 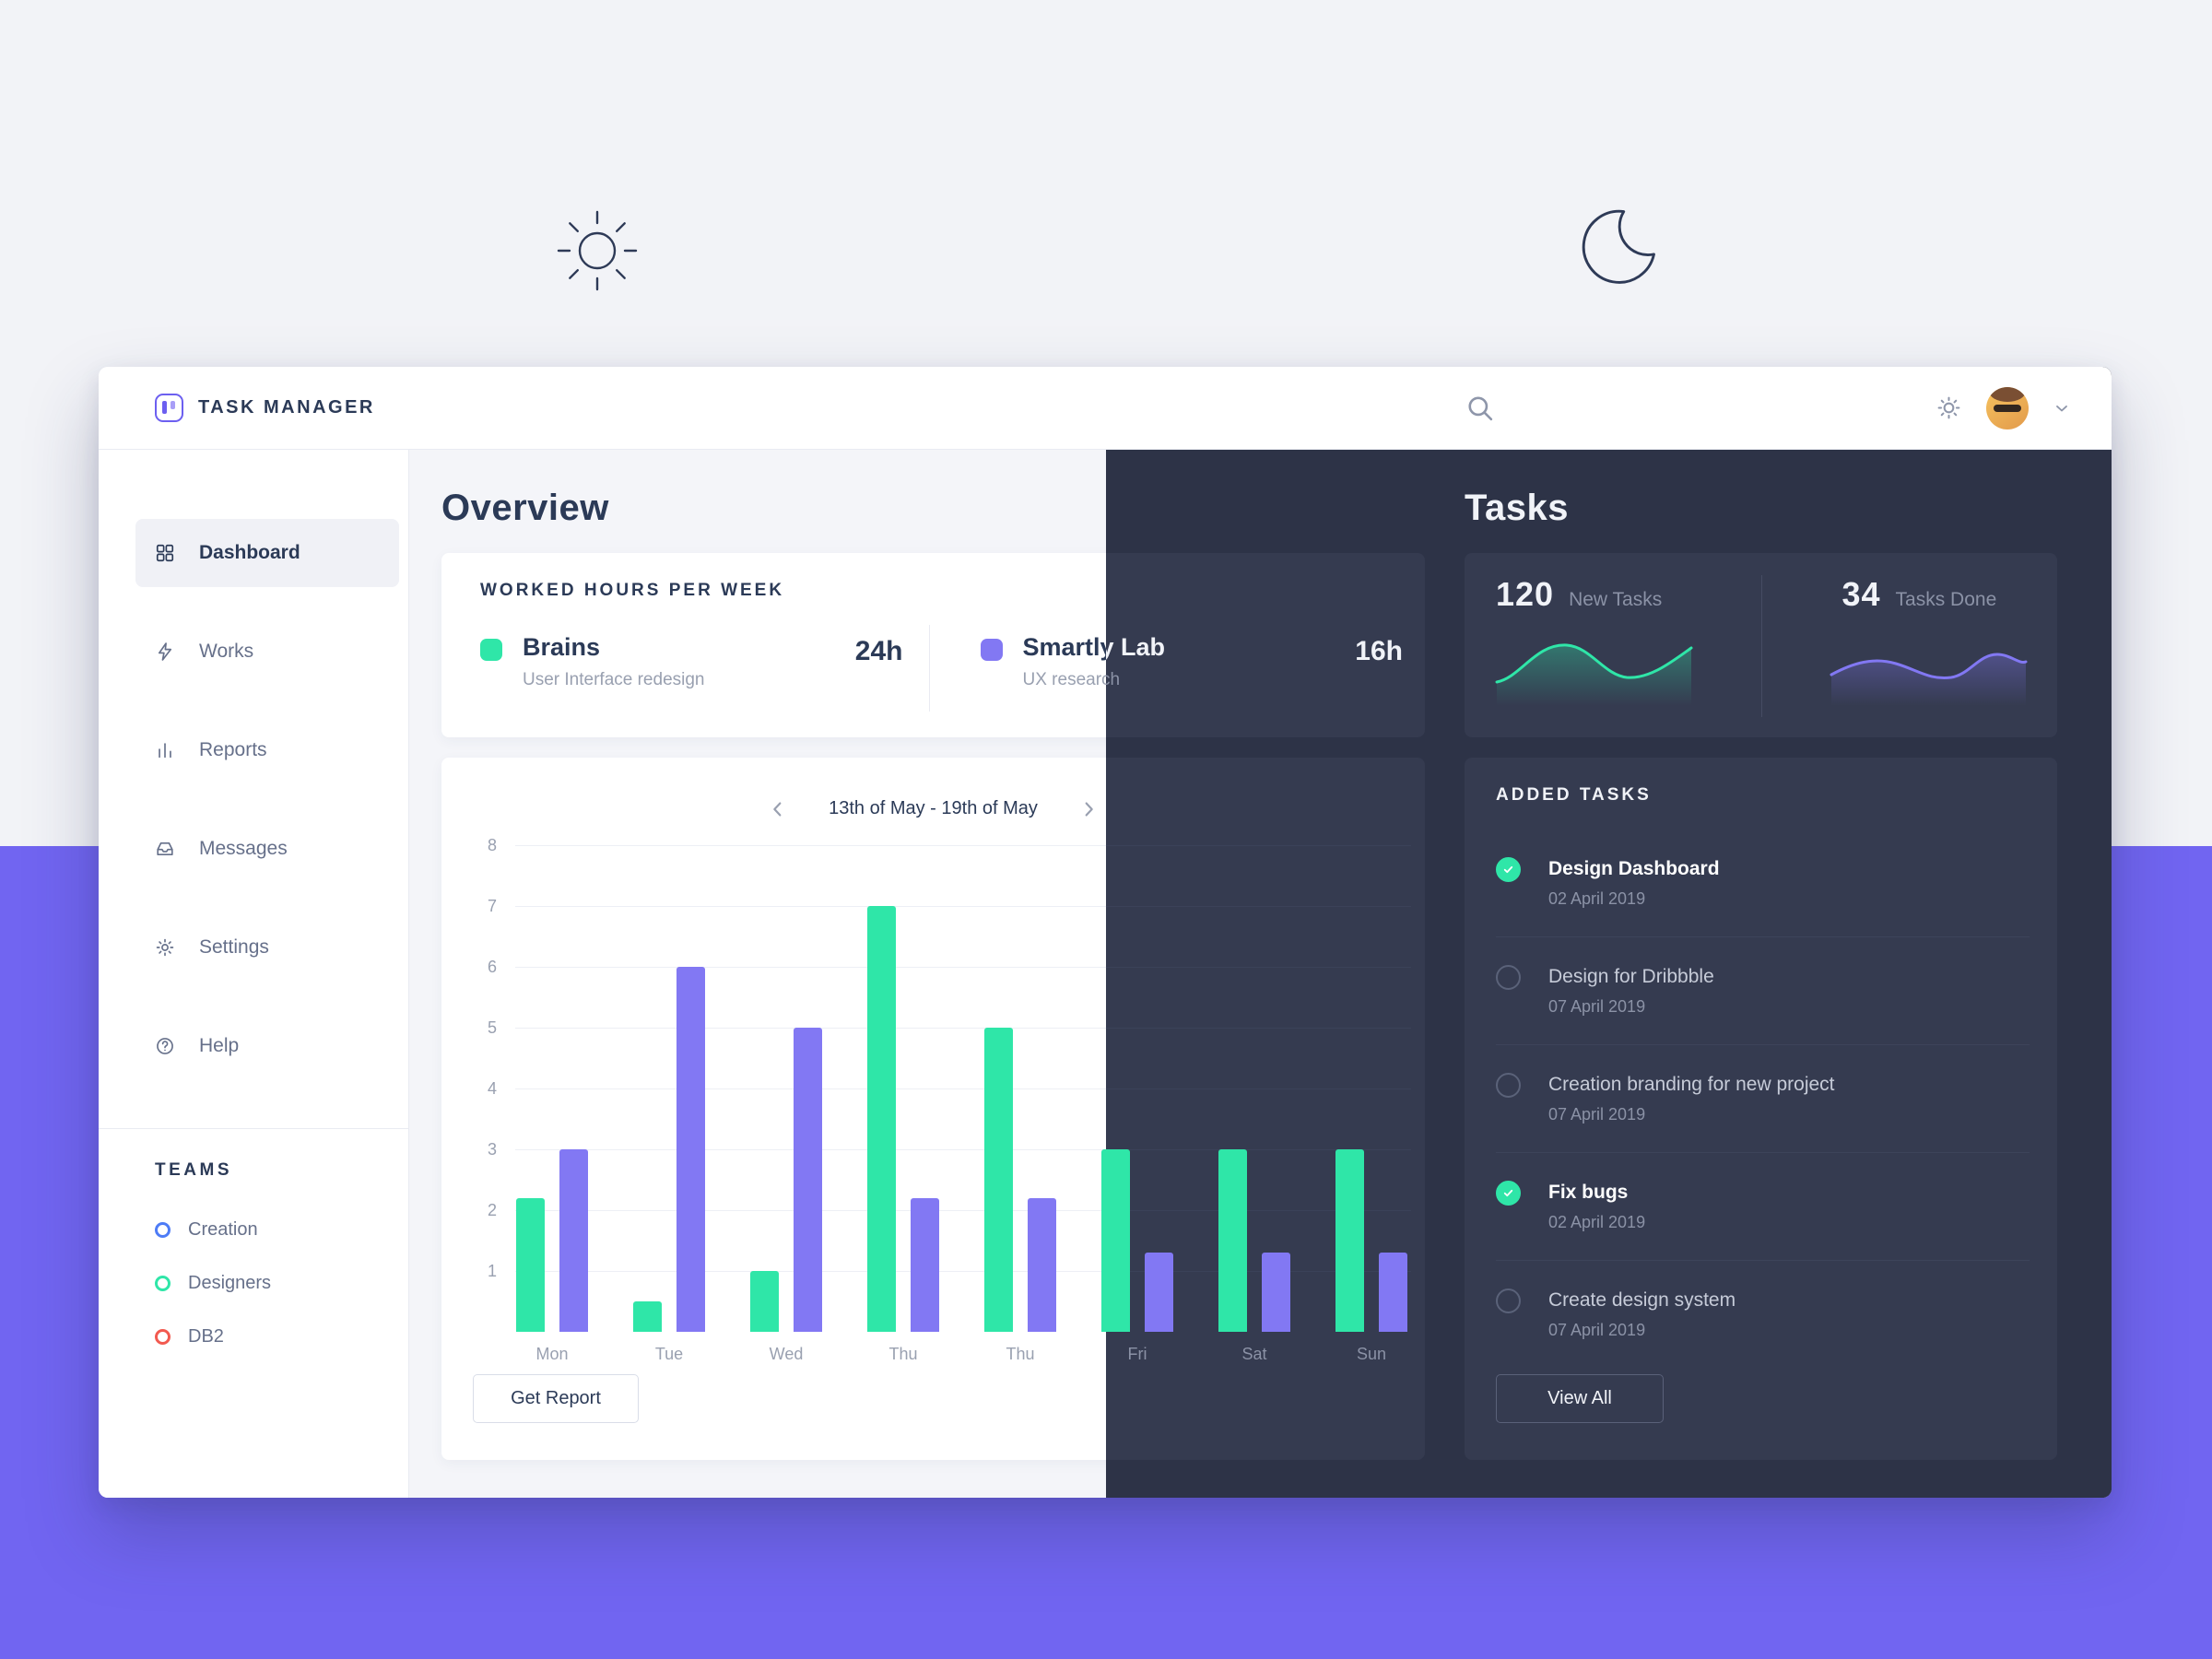 I want to click on works-icon, so click(x=165, y=651).